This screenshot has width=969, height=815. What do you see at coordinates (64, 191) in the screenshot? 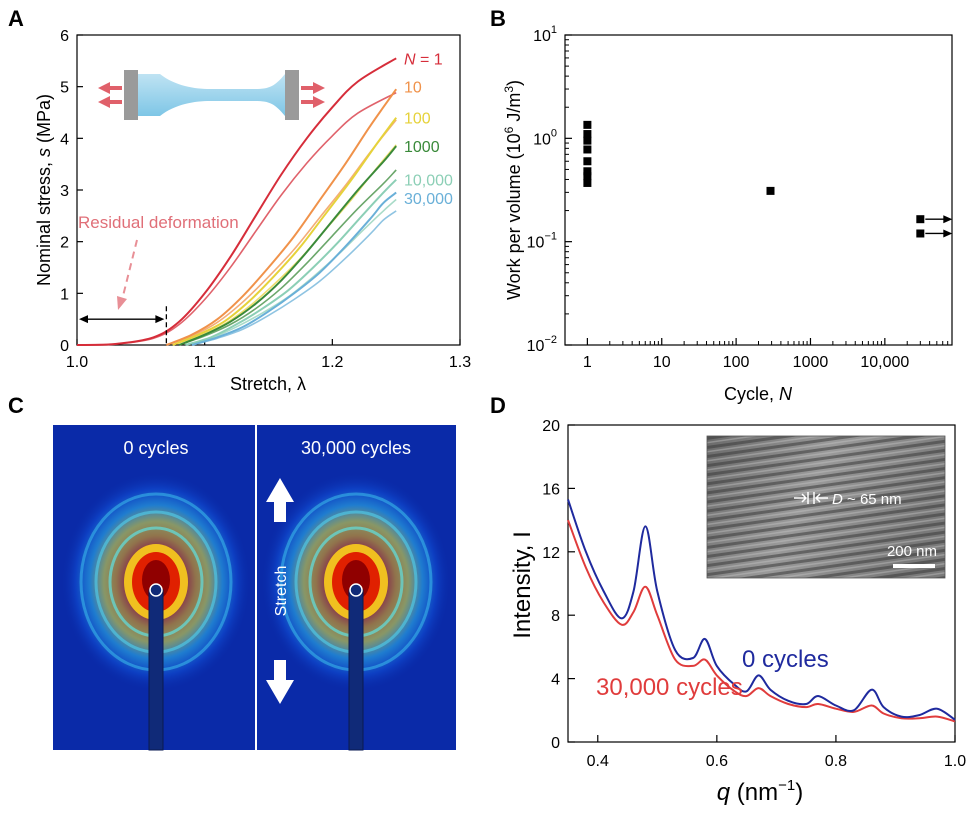
I see `panel-a-ytick-label: 3` at bounding box center [64, 191].